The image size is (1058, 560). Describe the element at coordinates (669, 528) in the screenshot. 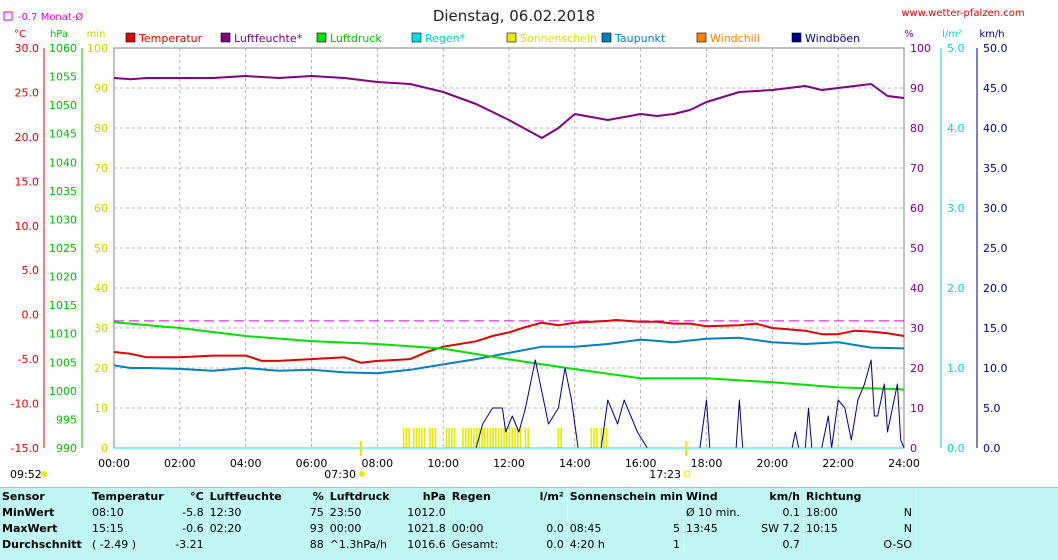

I see `sun-value: 5` at that location.